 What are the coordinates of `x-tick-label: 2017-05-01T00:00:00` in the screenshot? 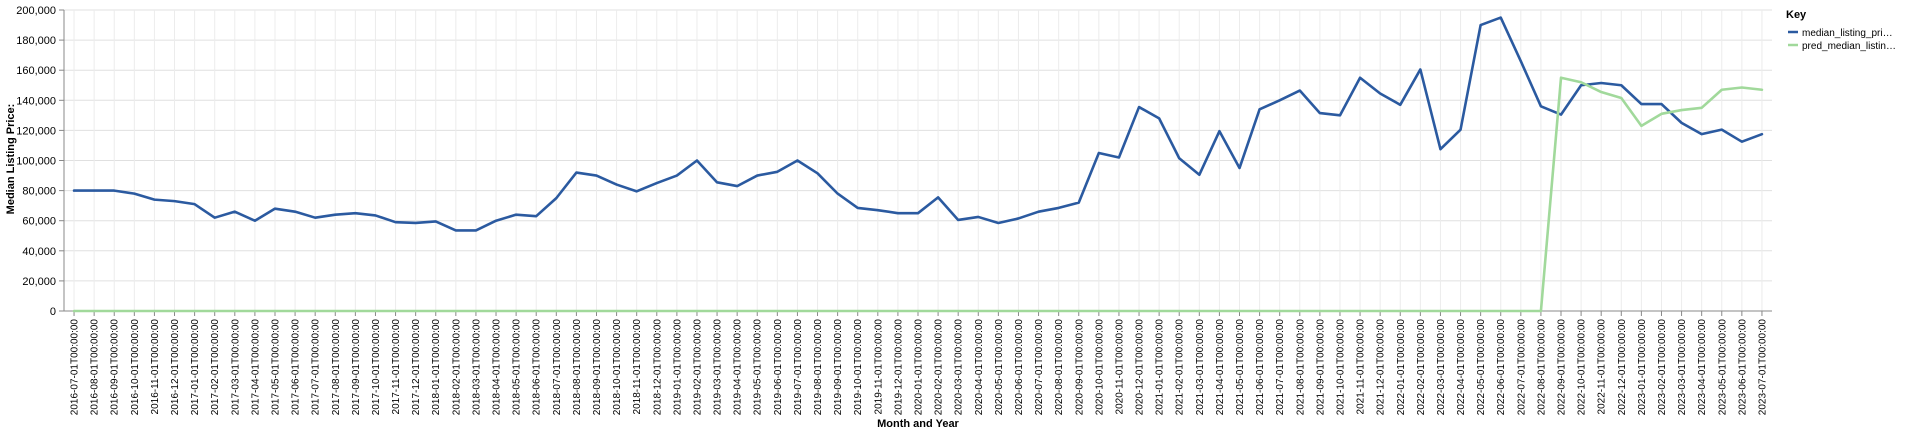 It's located at (275, 367).